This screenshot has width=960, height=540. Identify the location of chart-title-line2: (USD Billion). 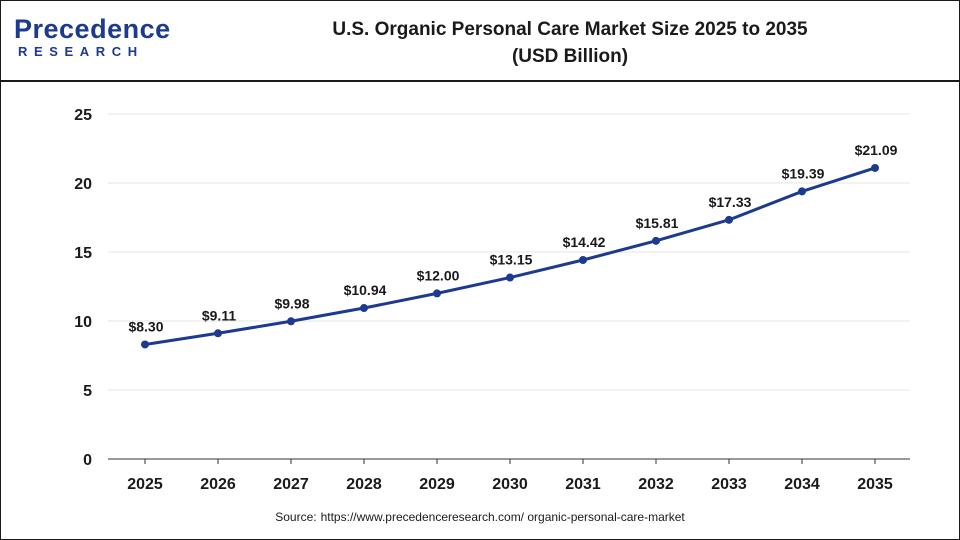
(570, 56).